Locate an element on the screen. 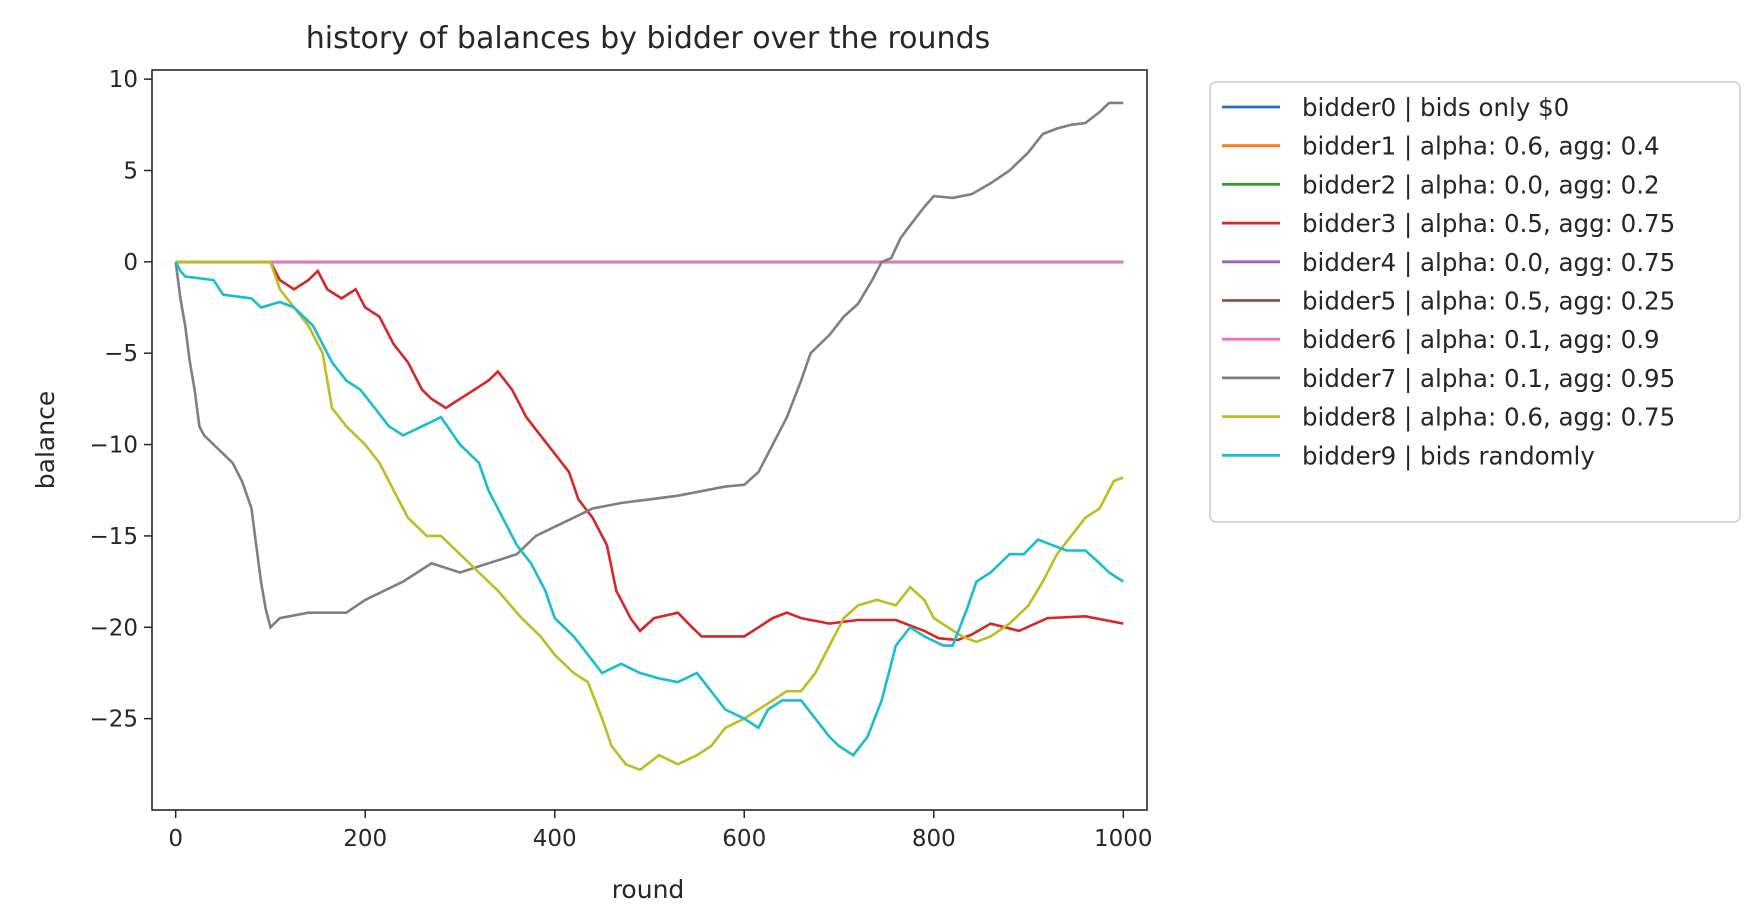 The height and width of the screenshot is (910, 1760). legend-label-bidder6: bidder6 | alpha: 0.1, agg: 0.9 is located at coordinates (1481, 339).